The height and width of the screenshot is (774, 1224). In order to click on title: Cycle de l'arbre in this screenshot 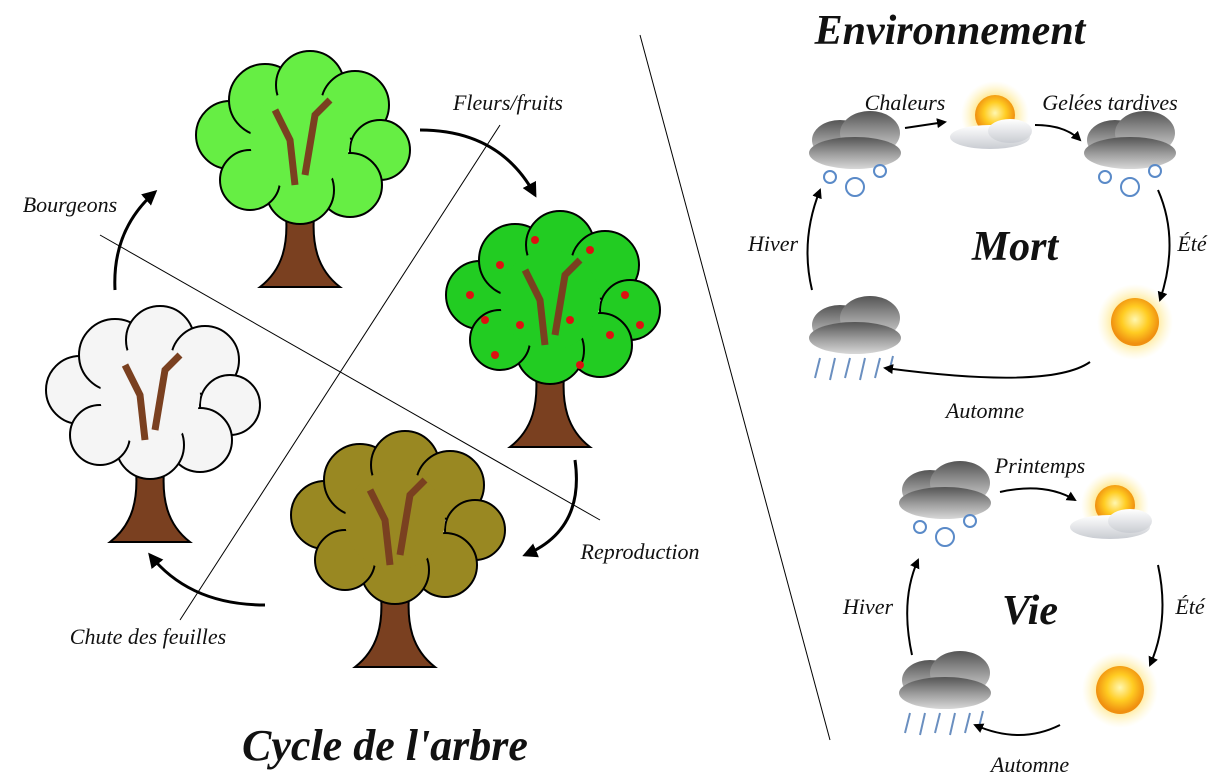, I will do `click(385, 745)`.